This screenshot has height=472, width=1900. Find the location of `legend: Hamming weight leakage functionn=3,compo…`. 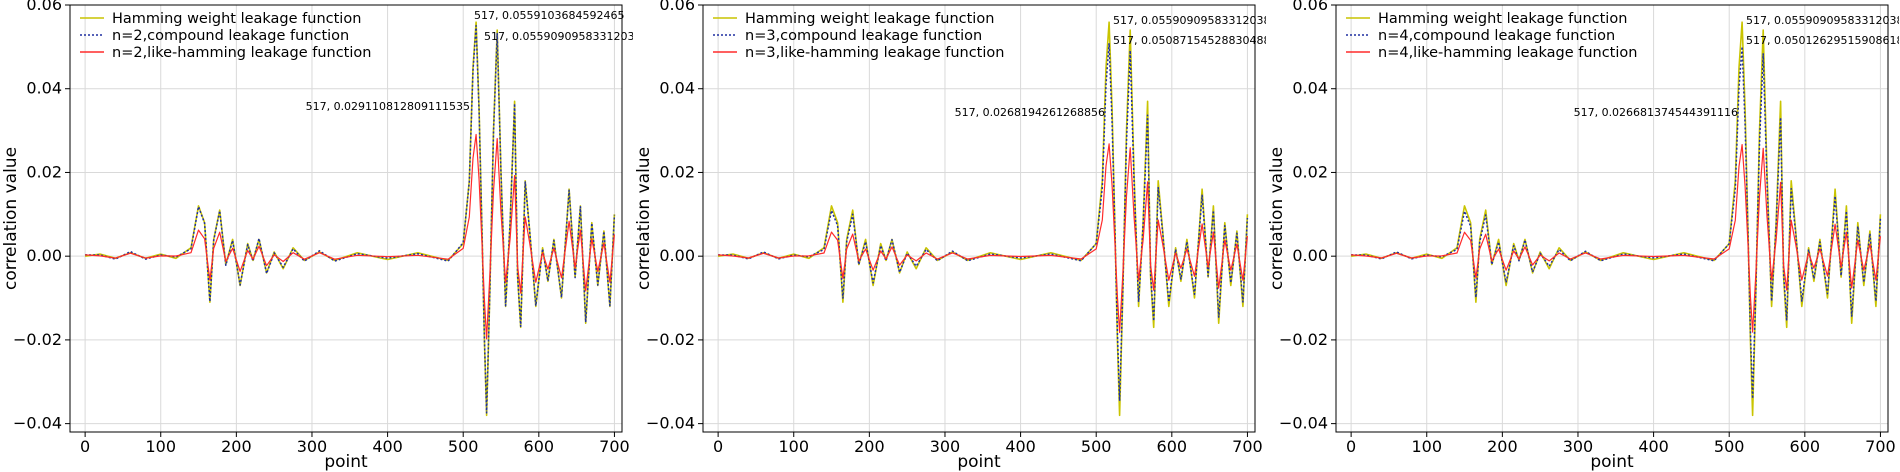

legend: Hamming weight leakage functionn=3,compo… is located at coordinates (858, 36).